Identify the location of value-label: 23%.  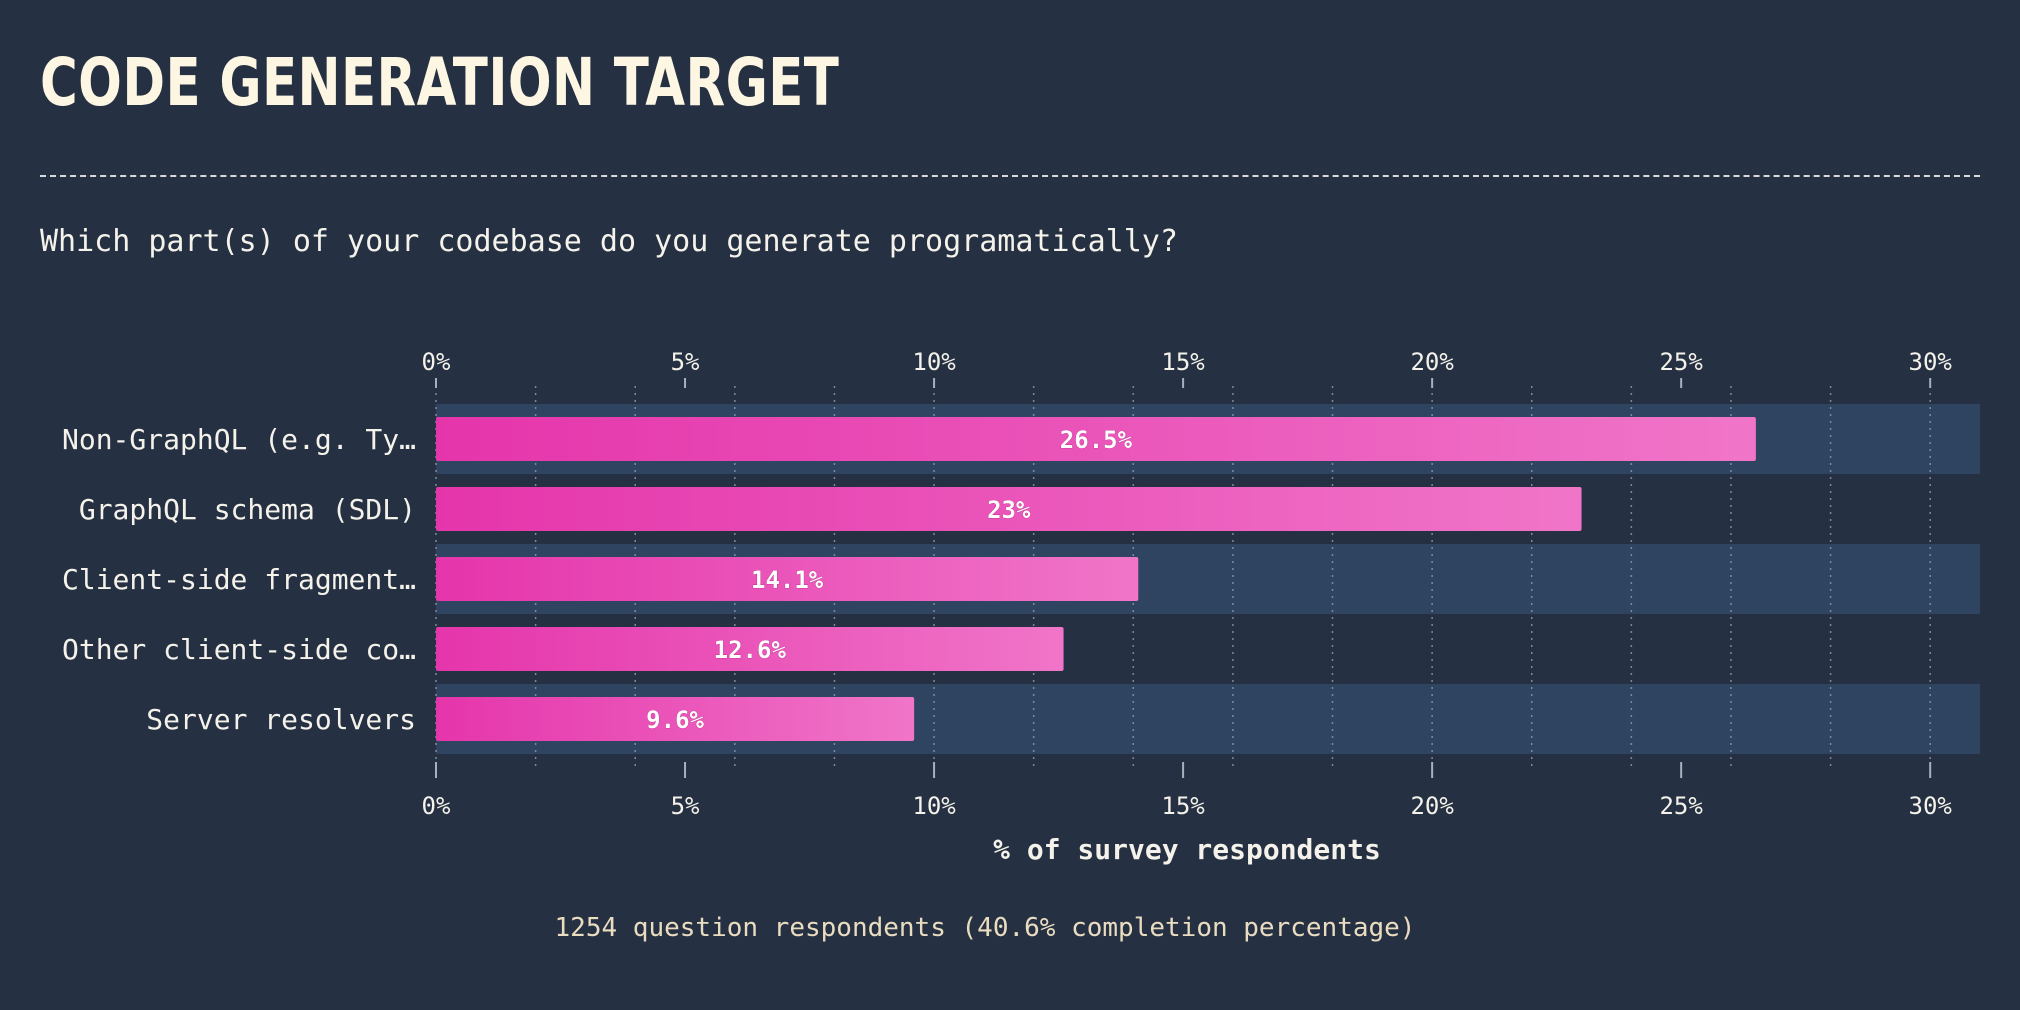
(1009, 510).